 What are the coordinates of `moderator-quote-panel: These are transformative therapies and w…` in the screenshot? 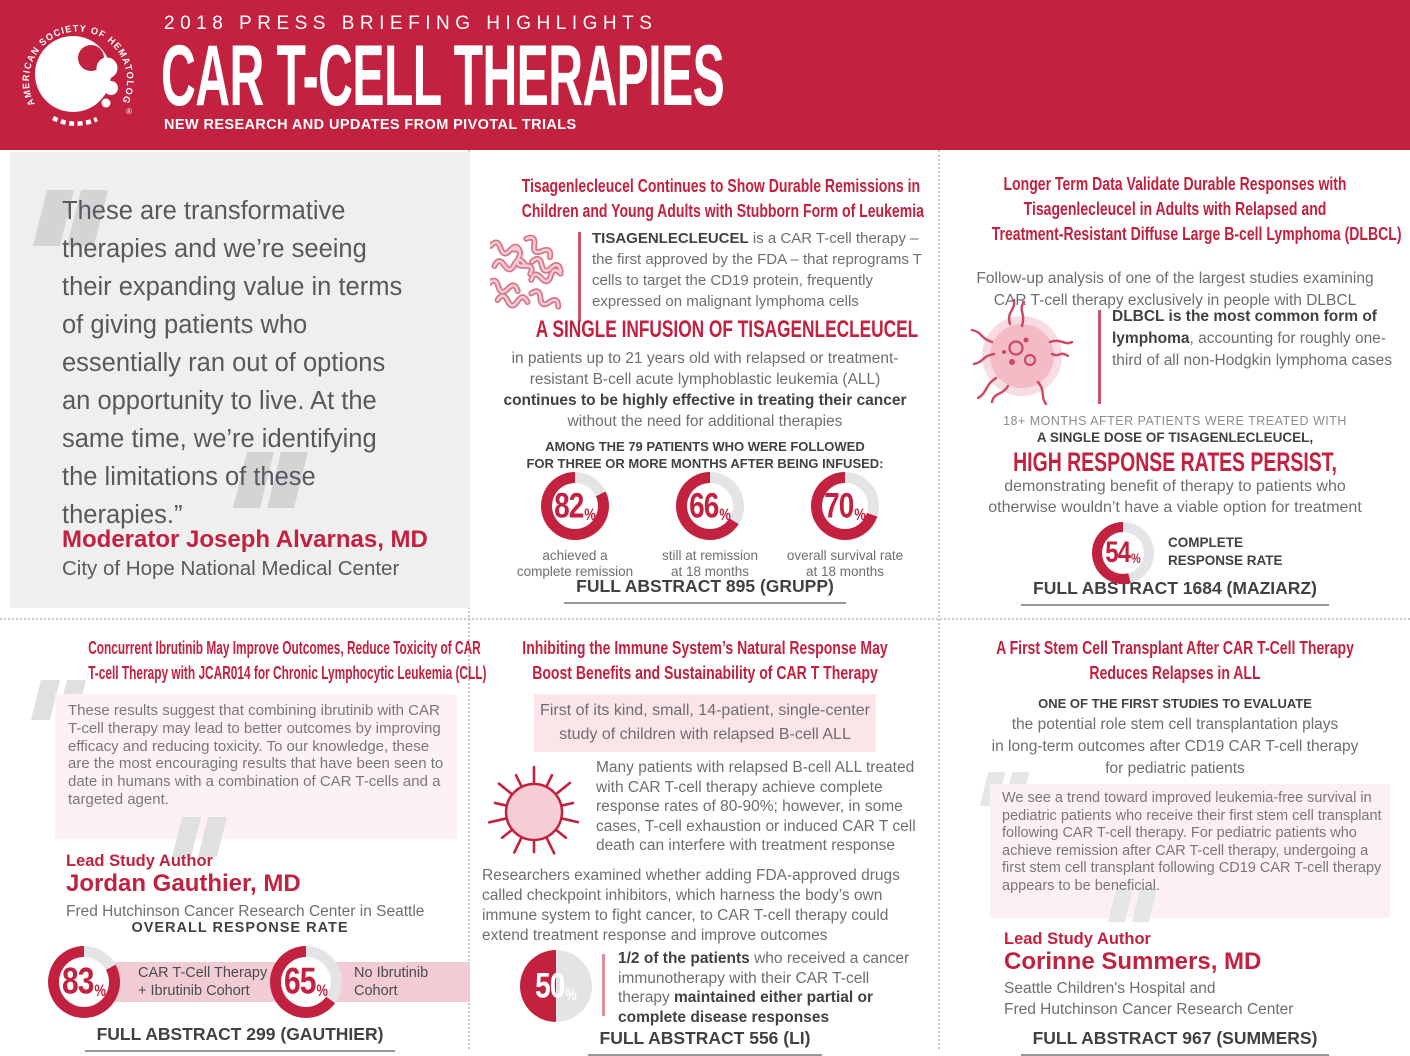 It's located at (240, 380).